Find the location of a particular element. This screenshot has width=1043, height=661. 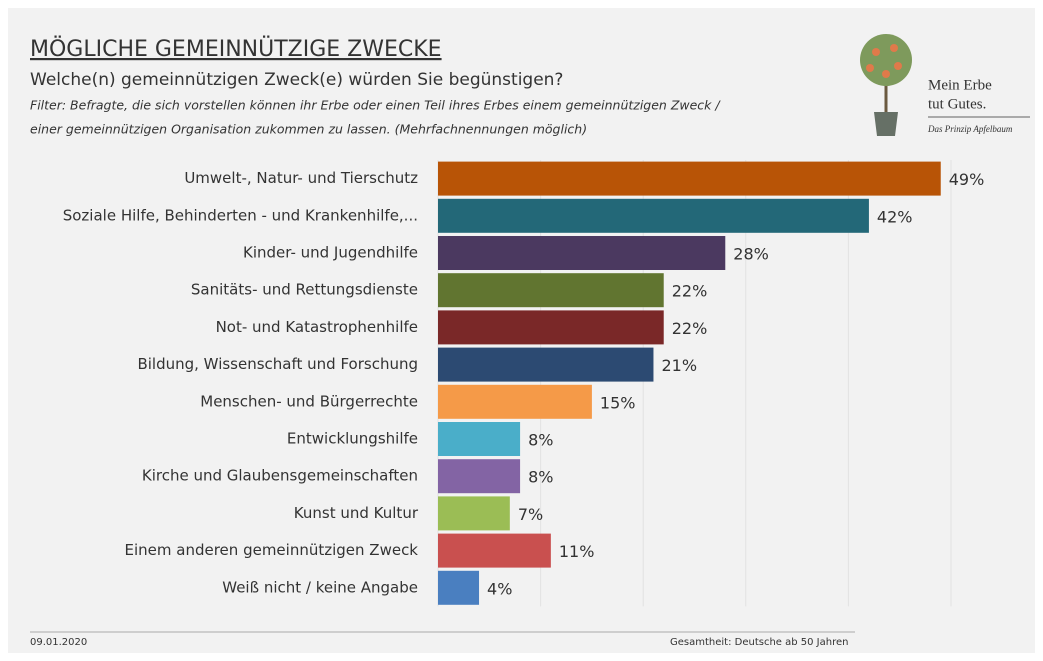

value-label: 7% is located at coordinates (530, 514).